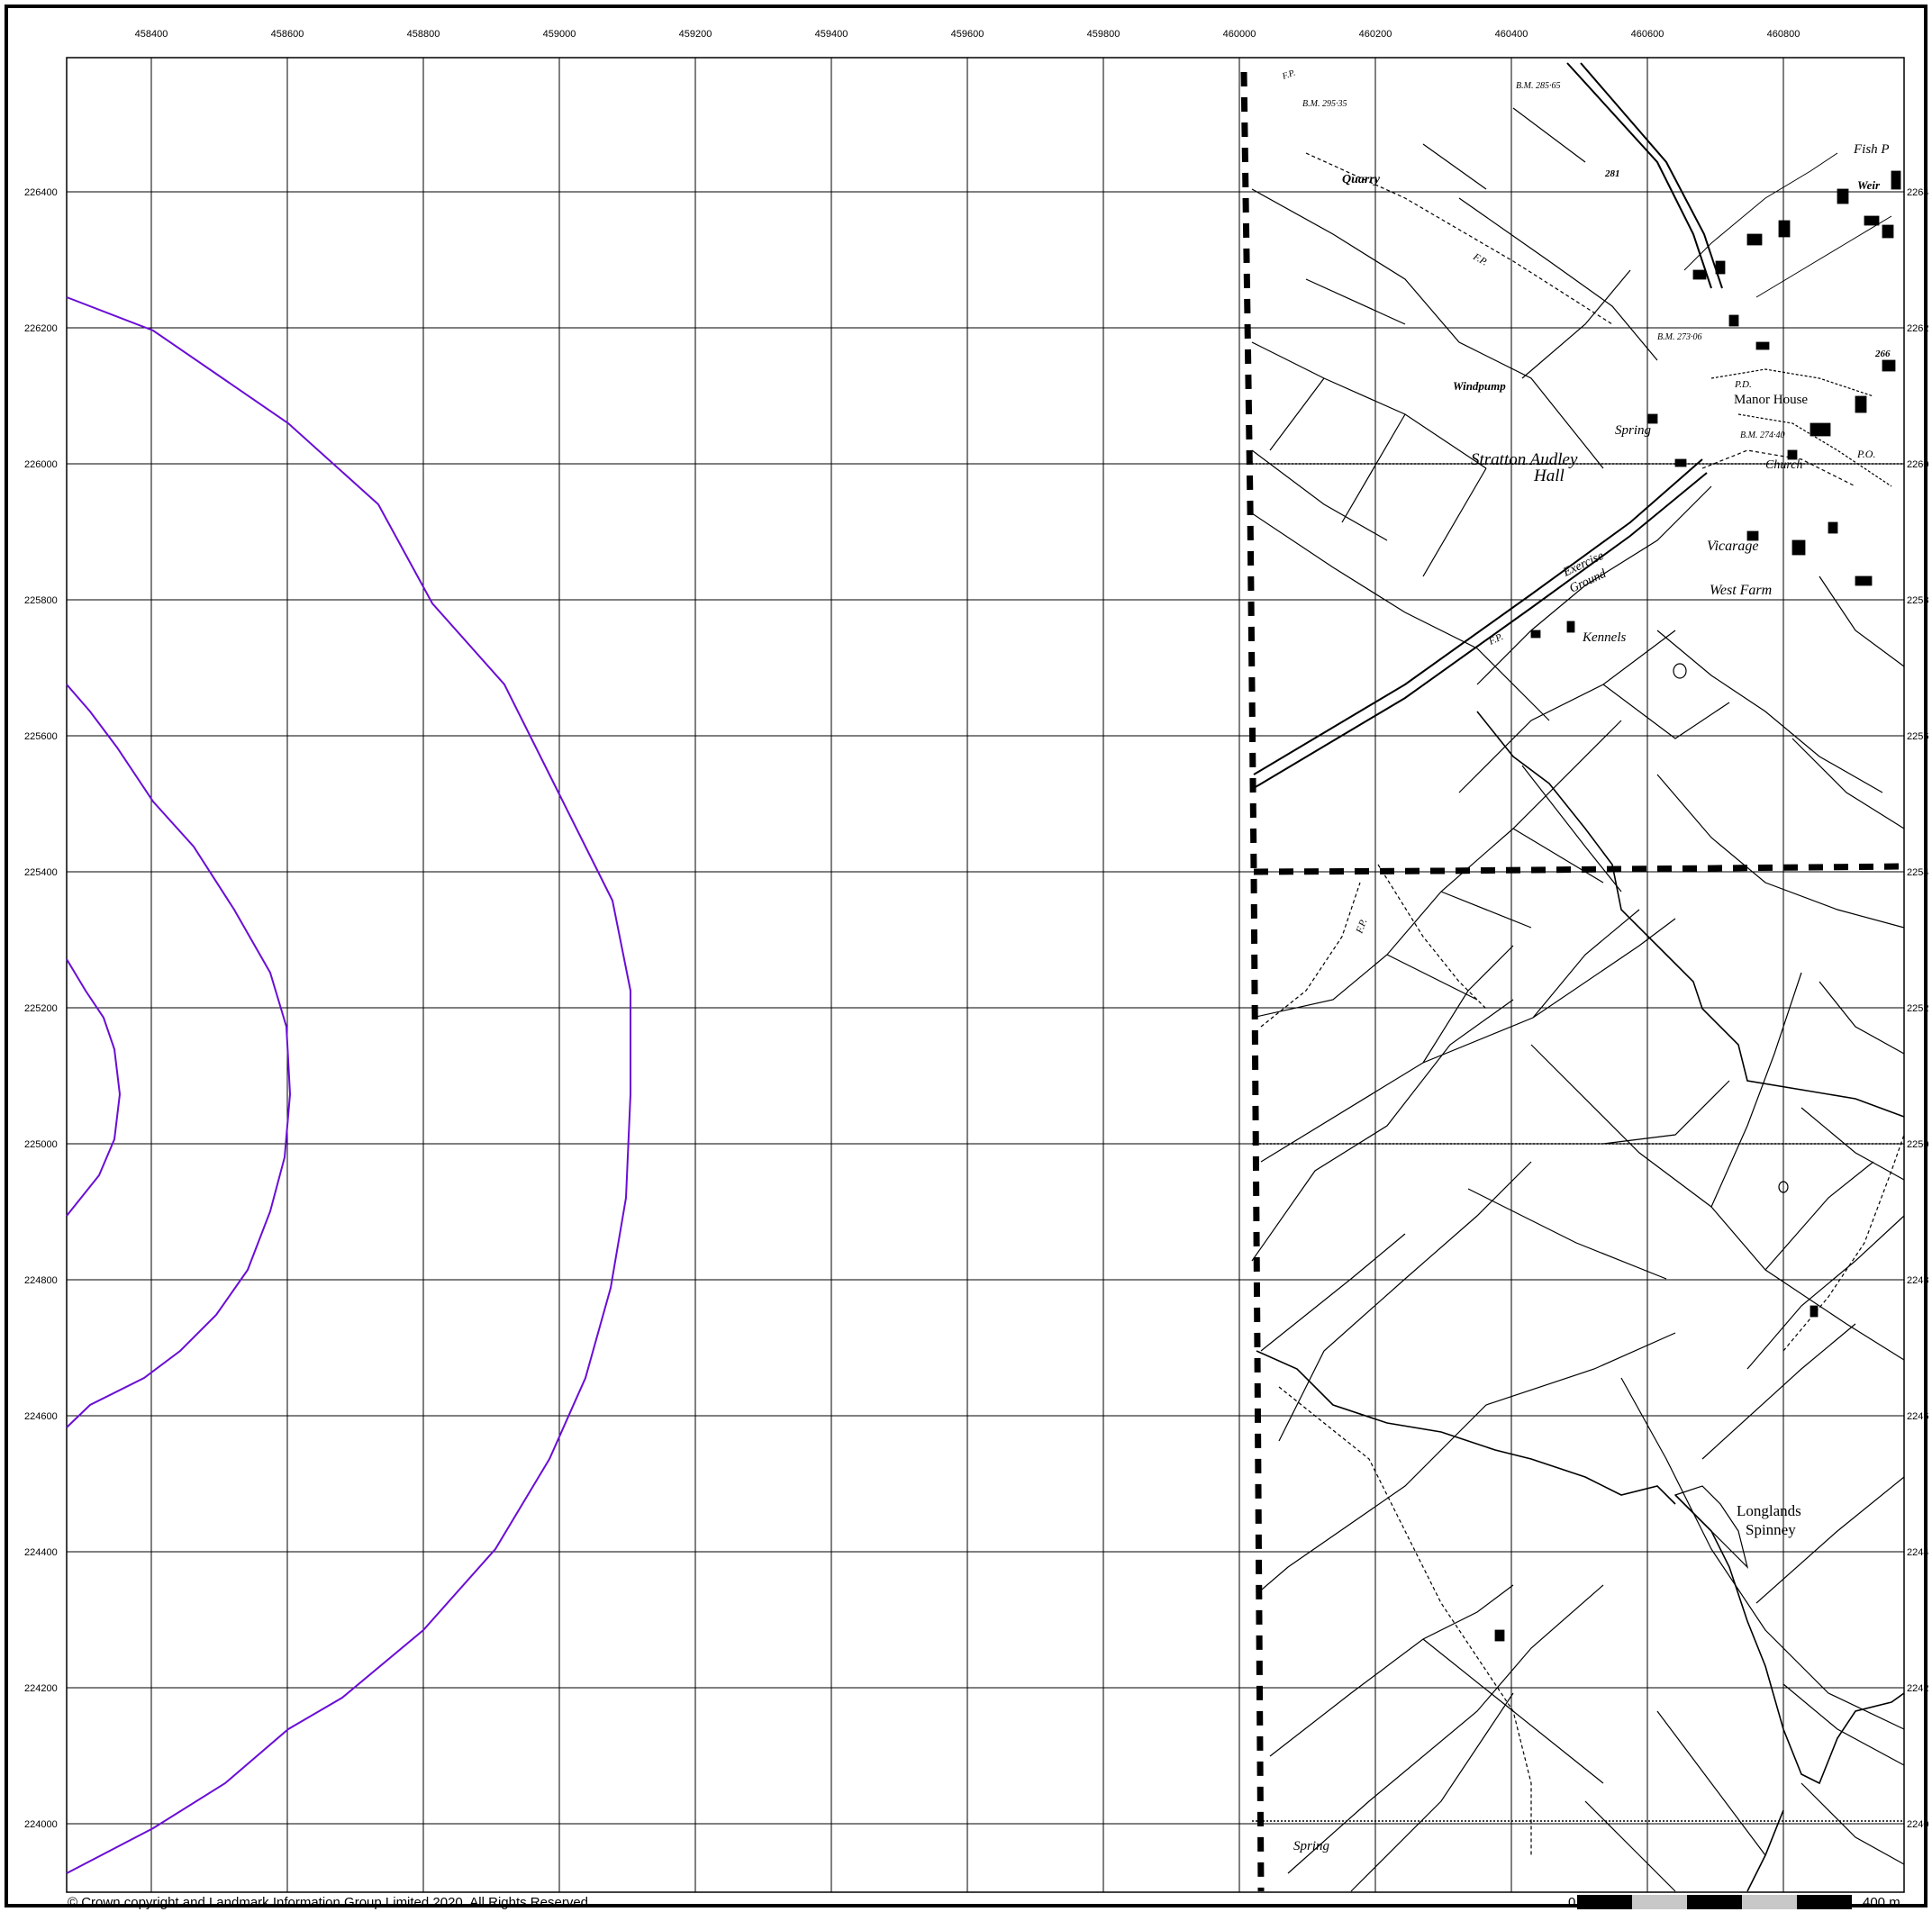  What do you see at coordinates (1239, 34) in the screenshot?
I see `x-tick-label: 460000` at bounding box center [1239, 34].